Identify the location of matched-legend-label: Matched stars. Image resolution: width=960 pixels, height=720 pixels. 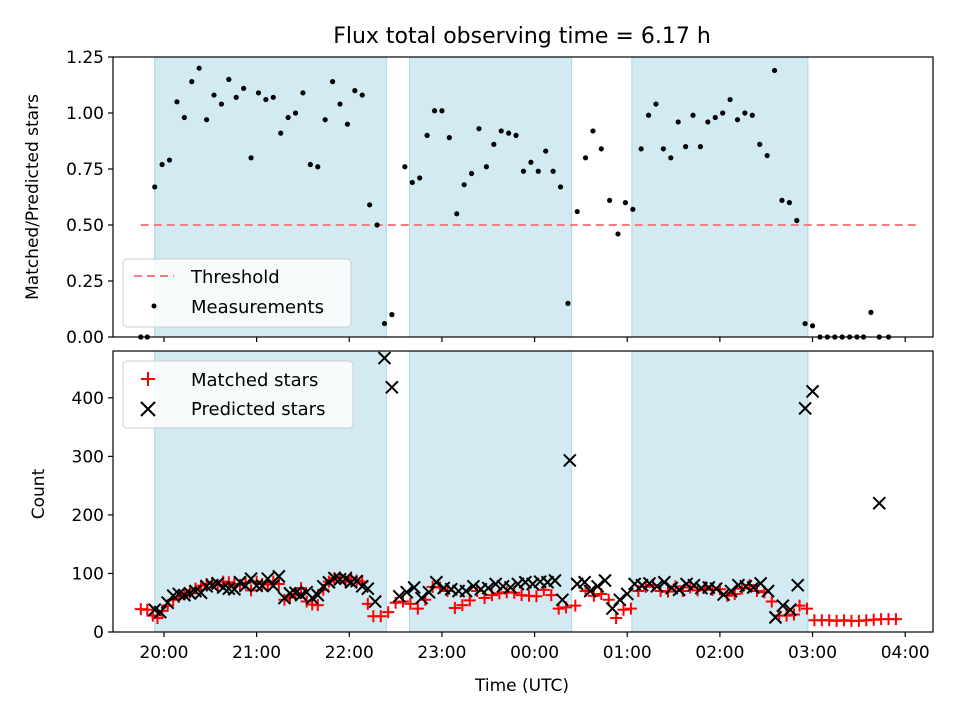
(254, 380).